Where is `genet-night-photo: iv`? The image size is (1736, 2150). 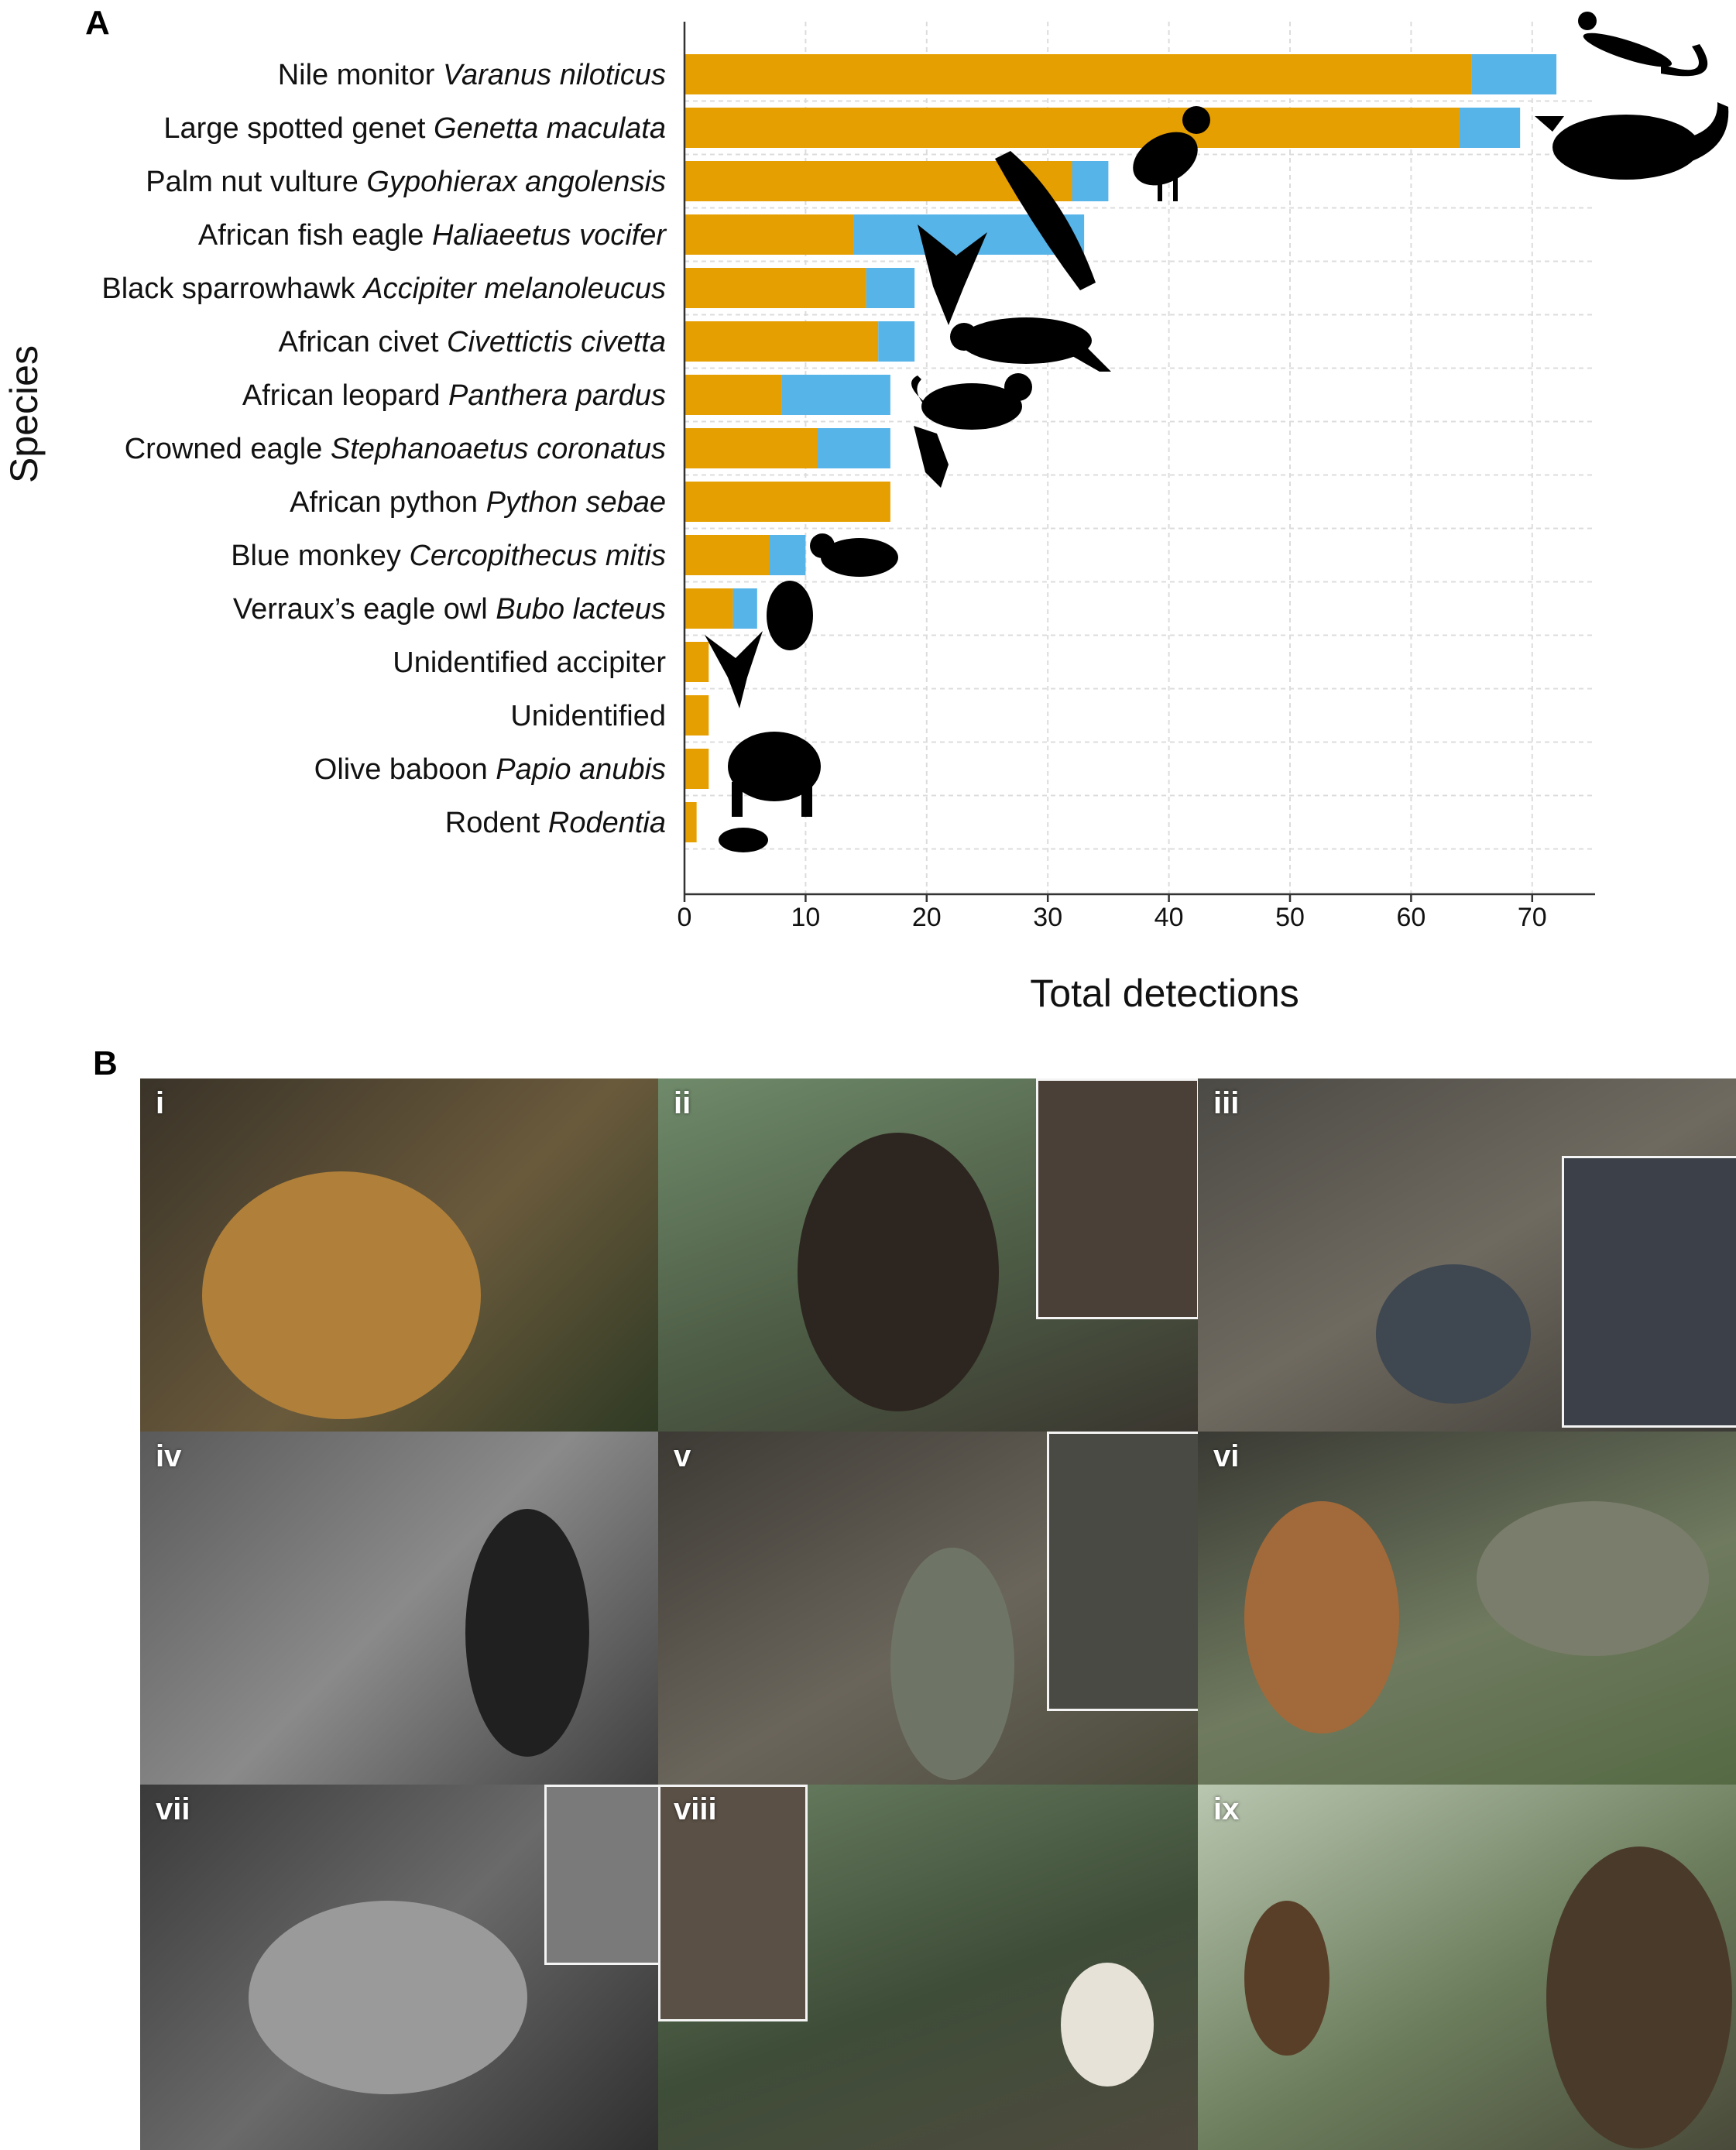
genet-night-photo: iv is located at coordinates (399, 1608).